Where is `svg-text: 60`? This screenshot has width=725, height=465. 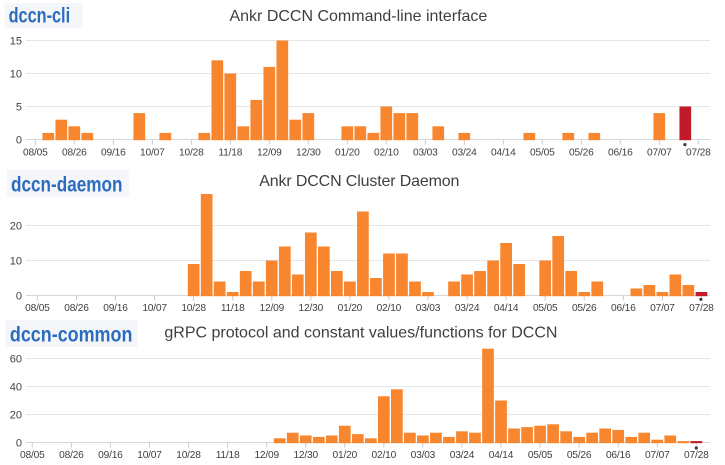 svg-text: 60 is located at coordinates (16, 359).